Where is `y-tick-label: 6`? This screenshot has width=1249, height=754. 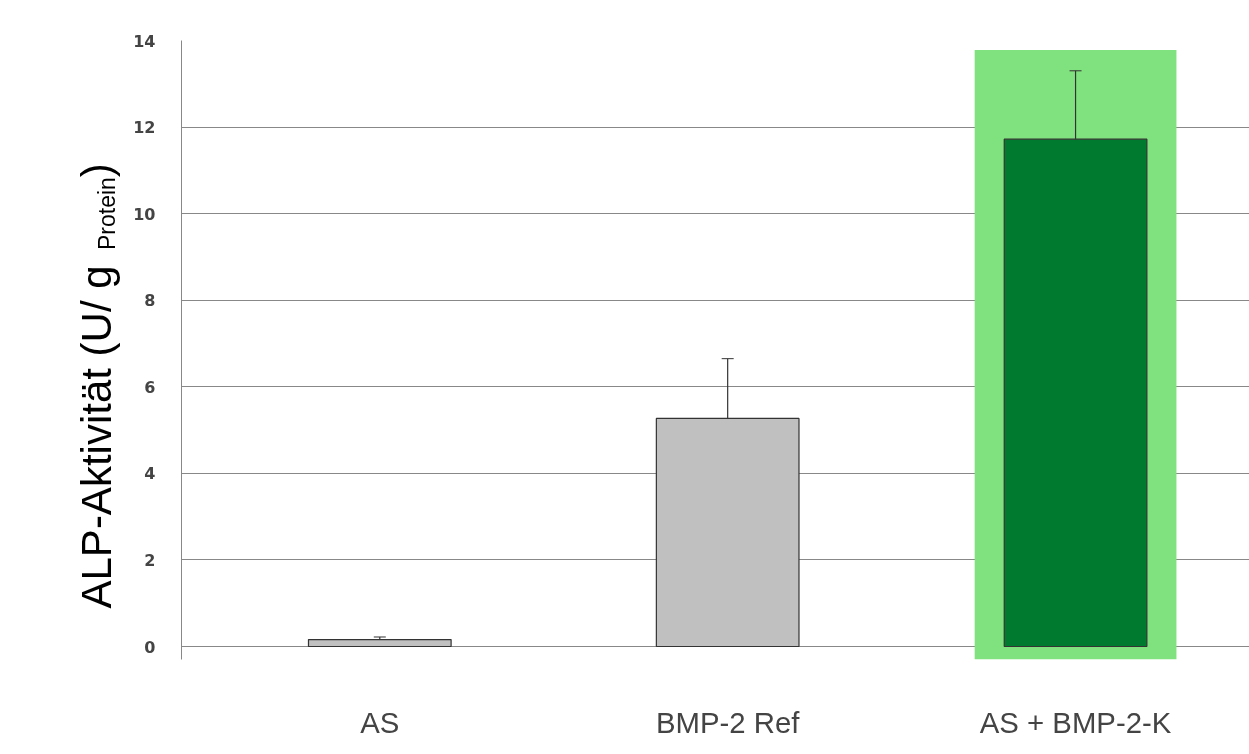 y-tick-label: 6 is located at coordinates (150, 387).